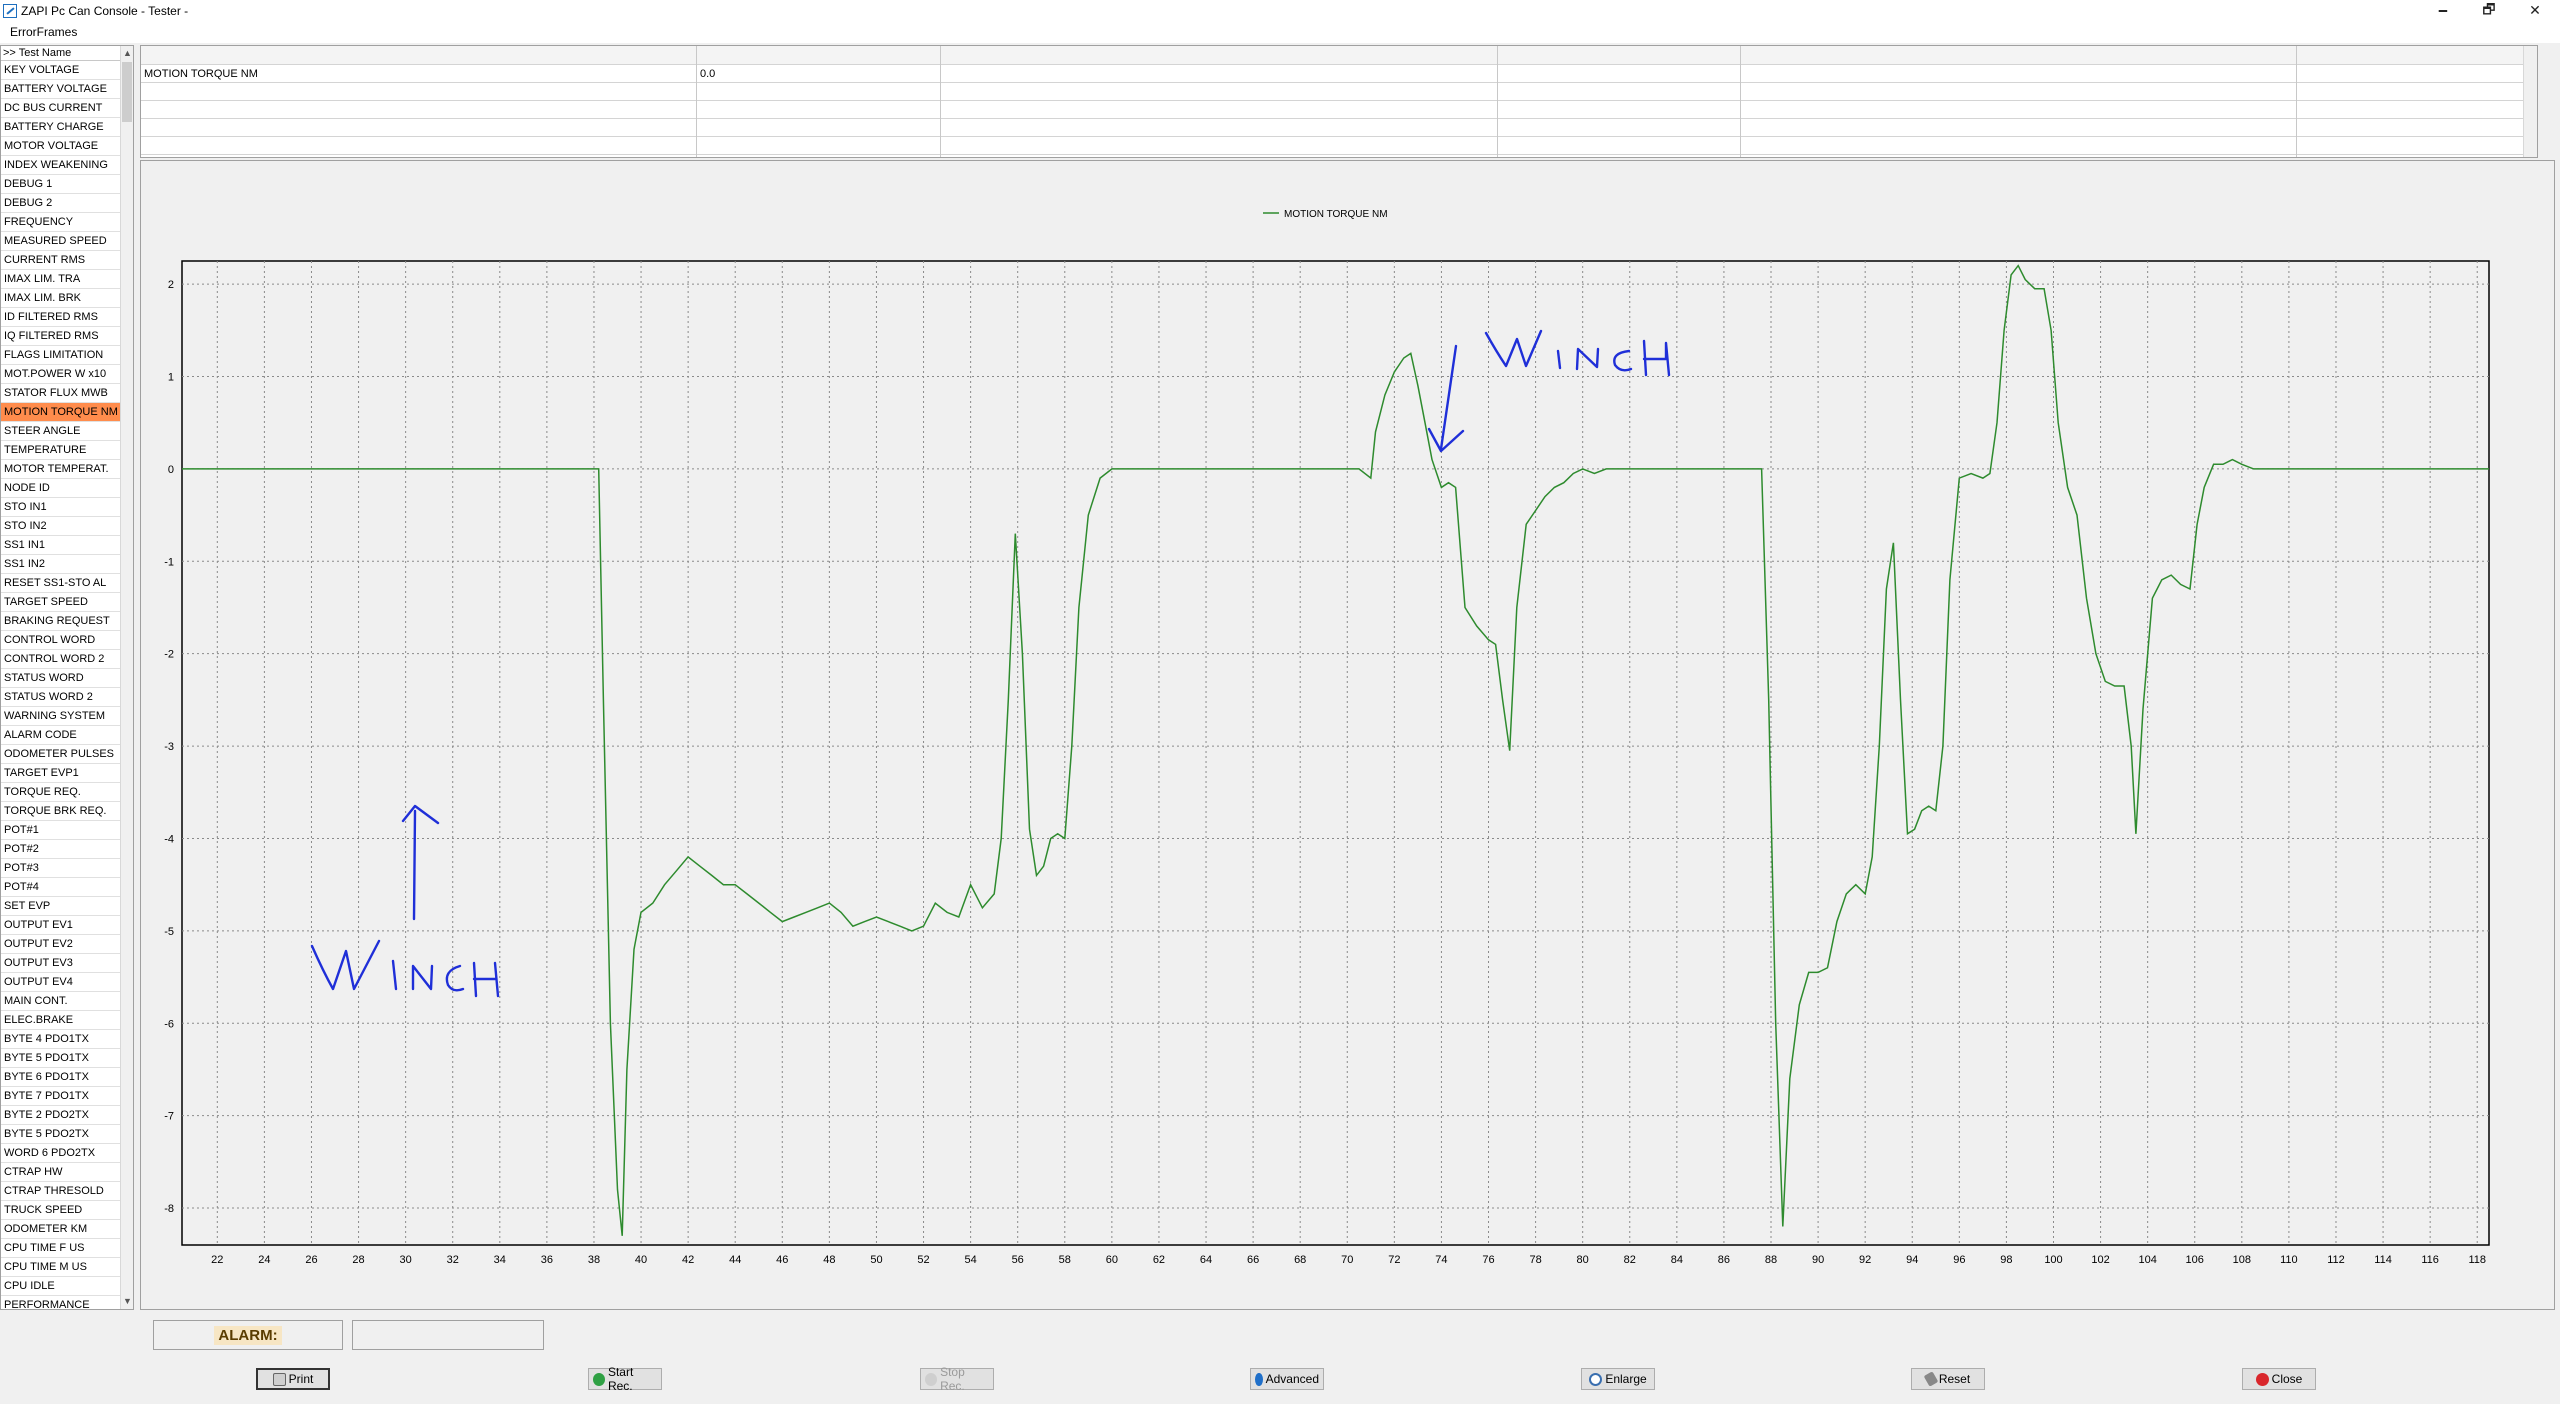 The width and height of the screenshot is (2560, 1404). I want to click on signal-list-item: MOTOR TEMPERAT., so click(61, 469).